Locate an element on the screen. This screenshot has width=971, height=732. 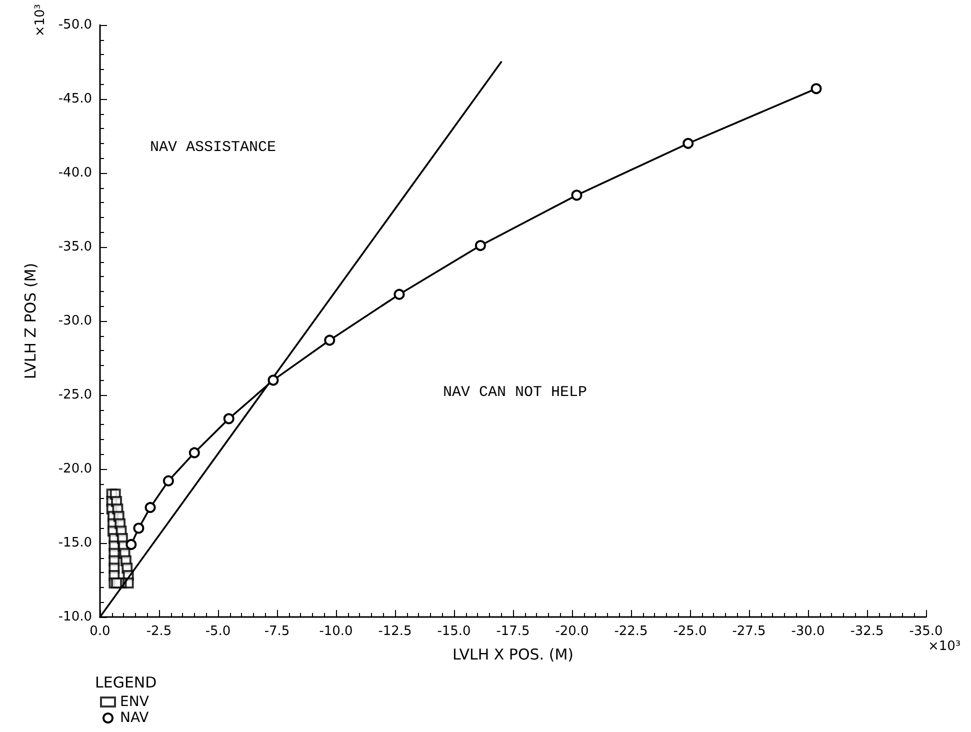
y-tick-label: -25.0 is located at coordinates (75, 395).